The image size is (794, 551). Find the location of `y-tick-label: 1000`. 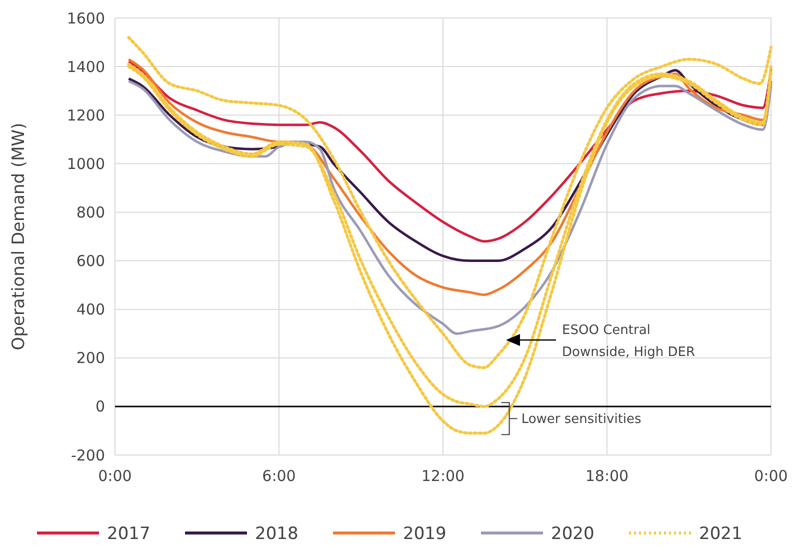

y-tick-label: 1000 is located at coordinates (85, 163).